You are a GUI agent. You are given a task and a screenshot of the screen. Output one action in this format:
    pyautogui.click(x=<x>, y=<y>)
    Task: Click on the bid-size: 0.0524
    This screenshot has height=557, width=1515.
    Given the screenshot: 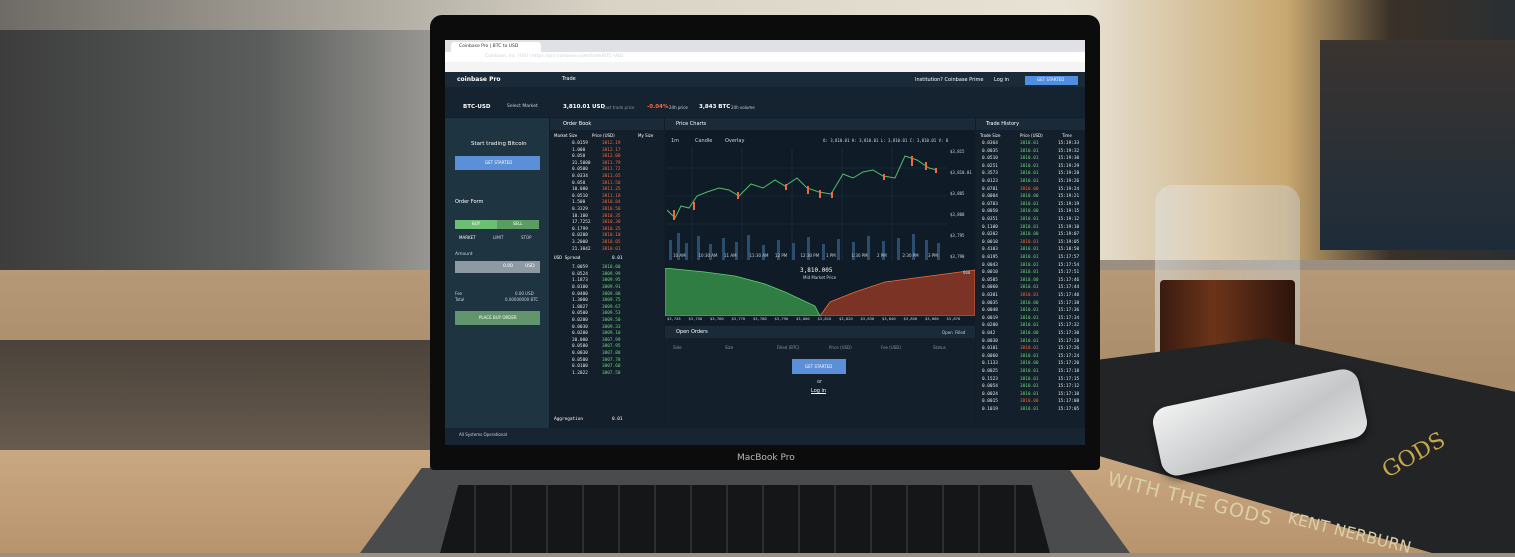 What is the action you would take?
    pyautogui.click(x=580, y=274)
    